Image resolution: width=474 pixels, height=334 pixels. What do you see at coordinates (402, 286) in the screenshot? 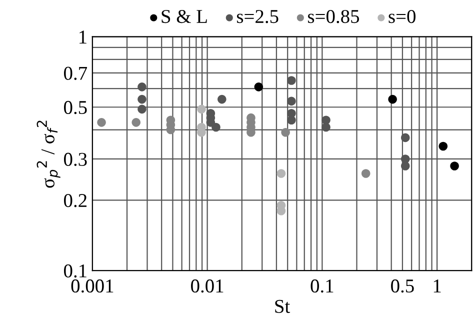
I see `x-tick-label: 0.5` at bounding box center [402, 286].